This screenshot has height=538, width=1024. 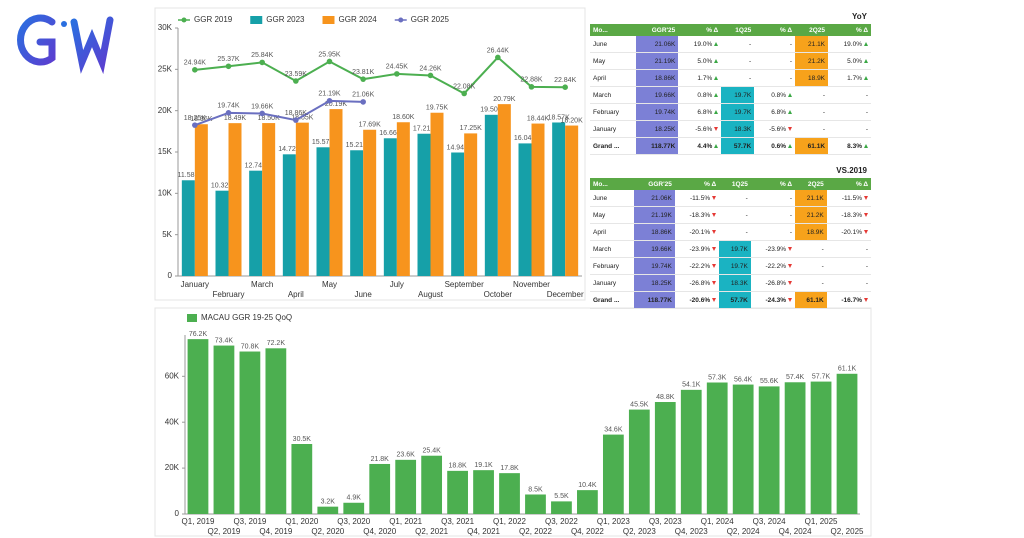 I want to click on cell: -26.8%, so click(x=773, y=283).